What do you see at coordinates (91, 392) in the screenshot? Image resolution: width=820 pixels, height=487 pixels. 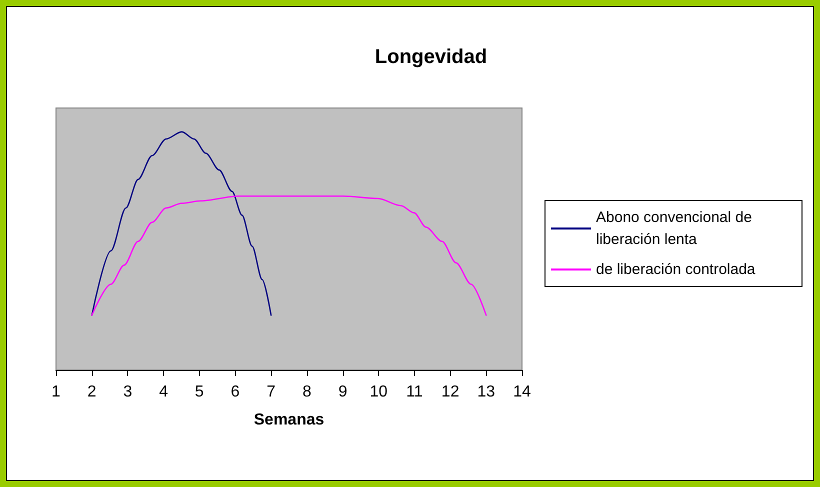 I see `x-tick-label: 2` at bounding box center [91, 392].